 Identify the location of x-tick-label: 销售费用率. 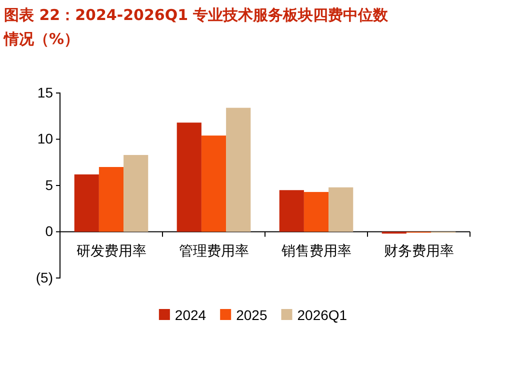
(316, 250).